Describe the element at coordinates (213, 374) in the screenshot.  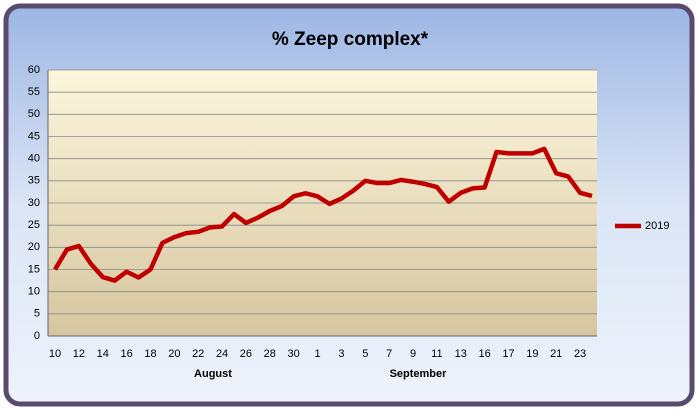
I see `x-group-label: August` at that location.